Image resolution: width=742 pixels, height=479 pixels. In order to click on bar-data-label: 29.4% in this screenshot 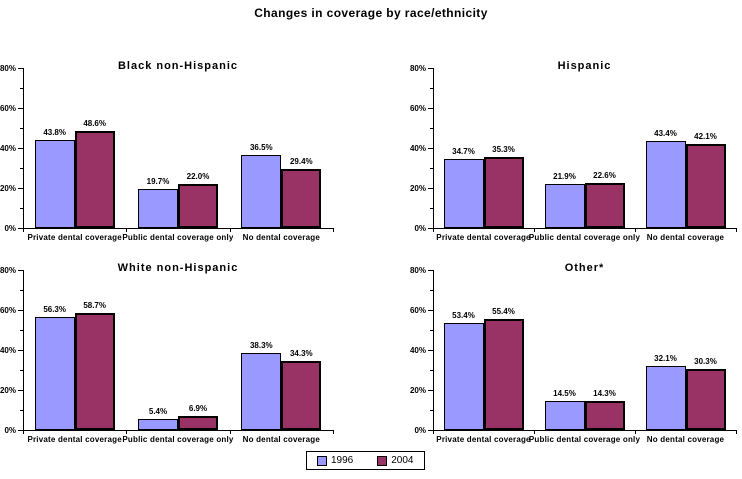, I will do `click(301, 161)`.